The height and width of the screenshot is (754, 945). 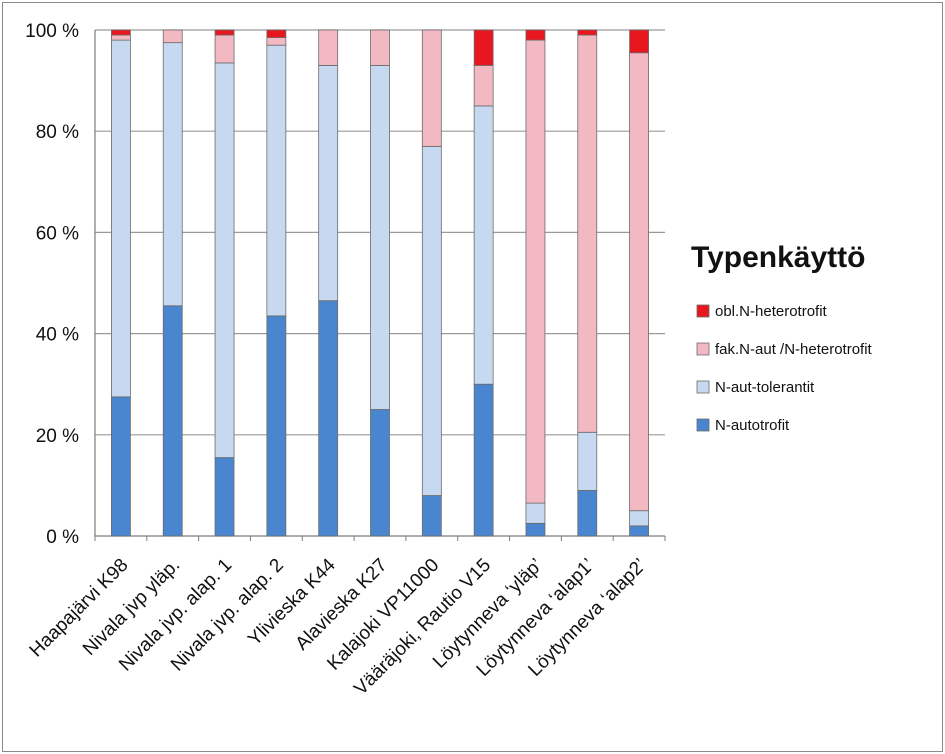 What do you see at coordinates (62, 537) in the screenshot?
I see `y-tick-label: 0 %` at bounding box center [62, 537].